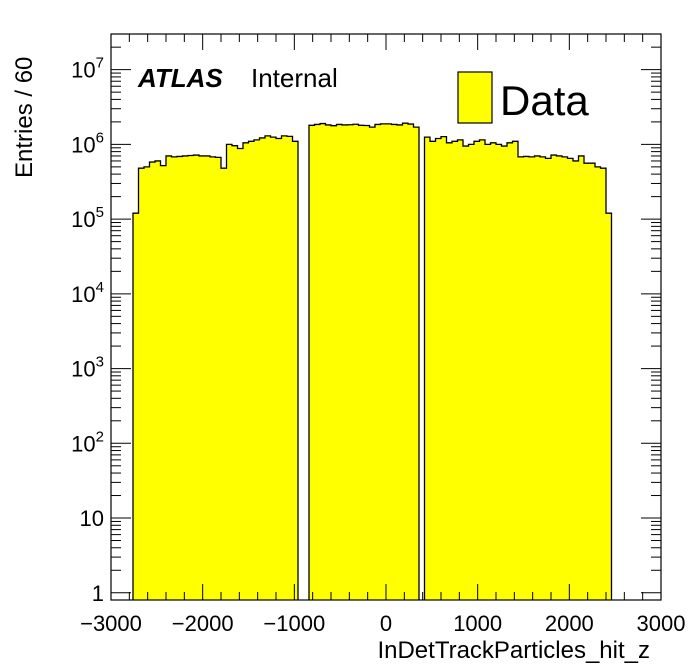 The height and width of the screenshot is (672, 696). I want to click on legend: Data, so click(523, 97).